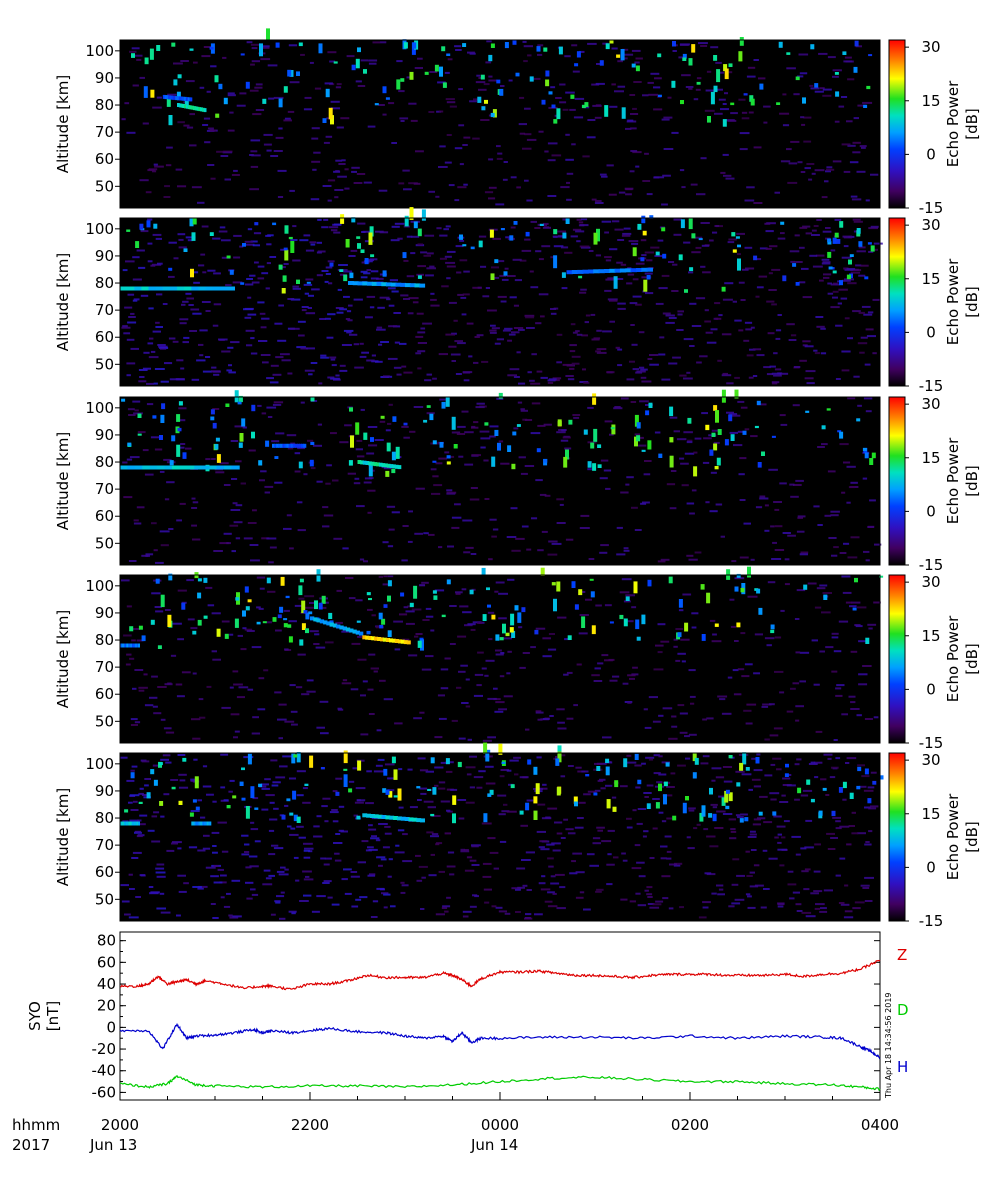 This screenshot has width=1000, height=1200. I want to click on colorbar-label-line1: Echo Power, so click(953, 123).